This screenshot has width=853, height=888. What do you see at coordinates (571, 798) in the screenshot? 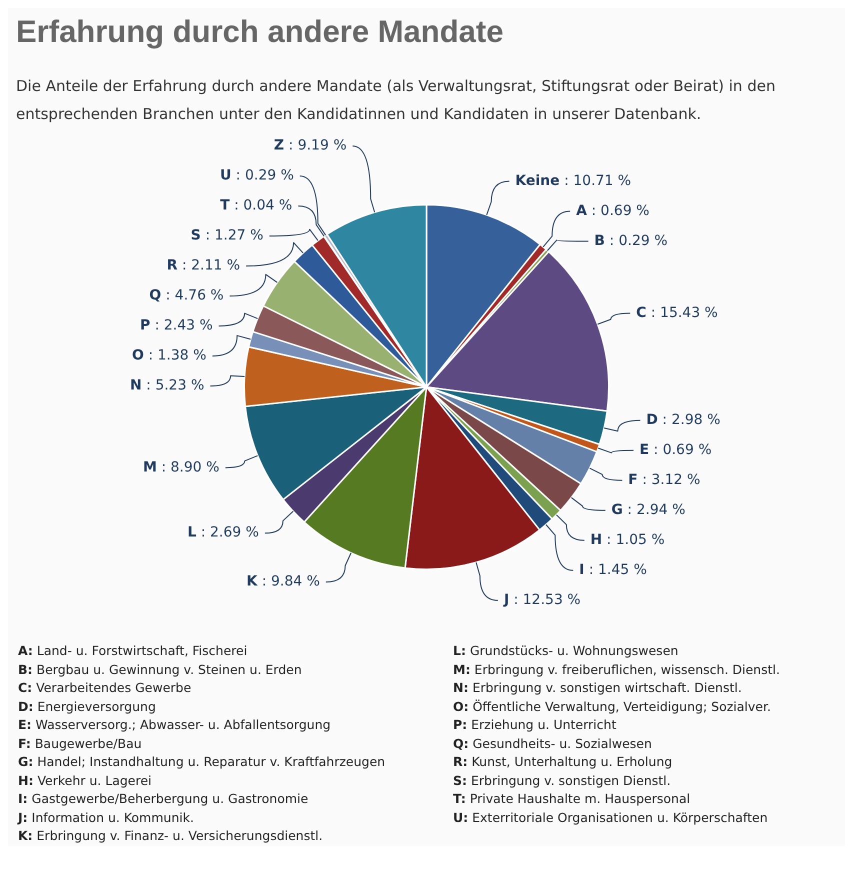
I see `text: T: Private Haushalte m. Hauspersonal` at bounding box center [571, 798].